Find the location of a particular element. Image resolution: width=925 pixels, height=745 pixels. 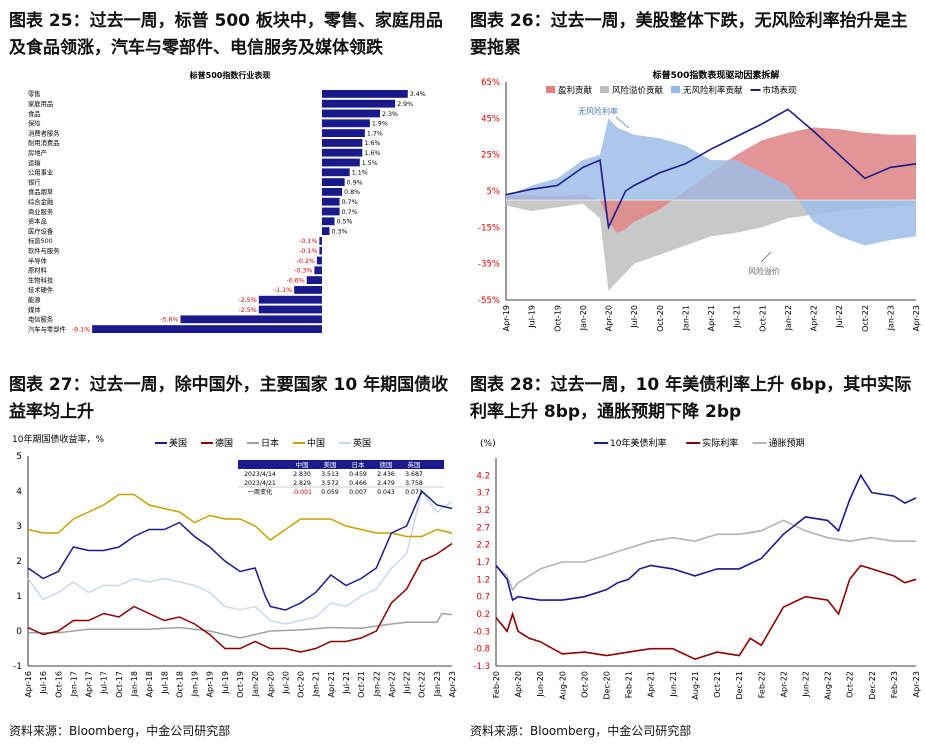

x-tick-label: Aug-20 is located at coordinates (562, 685).